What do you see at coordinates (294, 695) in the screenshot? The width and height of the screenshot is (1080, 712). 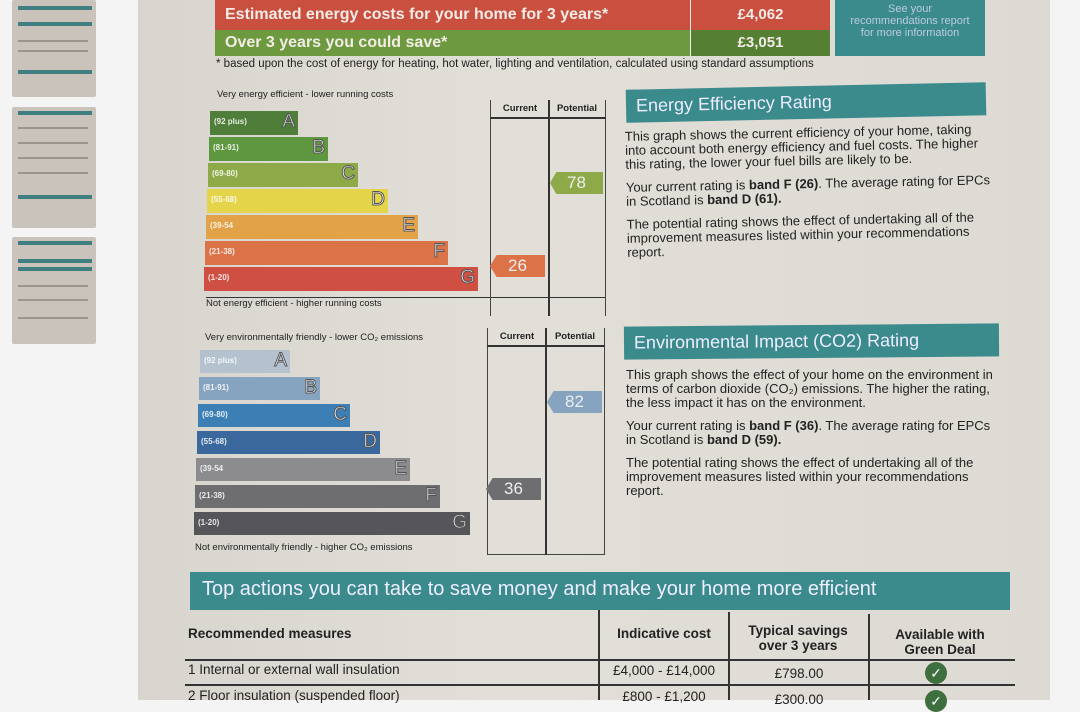 I see `row-measure: 2 Floor insulation (suspended floor)` at bounding box center [294, 695].